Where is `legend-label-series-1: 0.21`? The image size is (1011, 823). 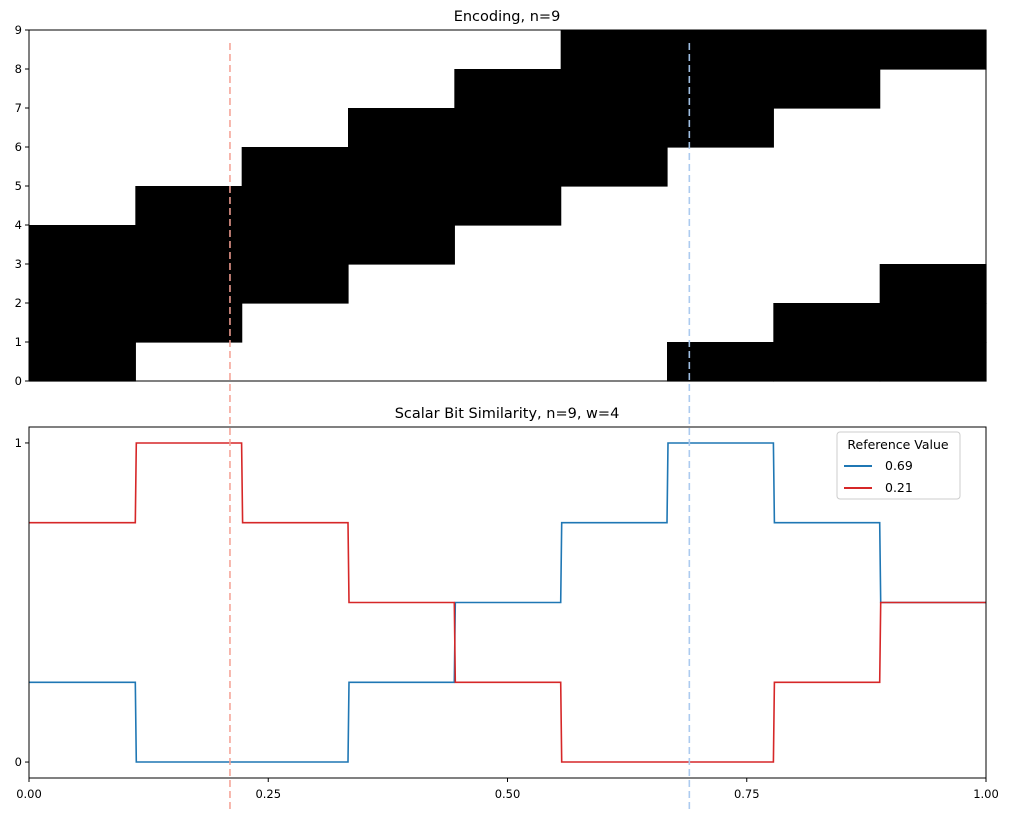
legend-label-series-1: 0.21 is located at coordinates (899, 487).